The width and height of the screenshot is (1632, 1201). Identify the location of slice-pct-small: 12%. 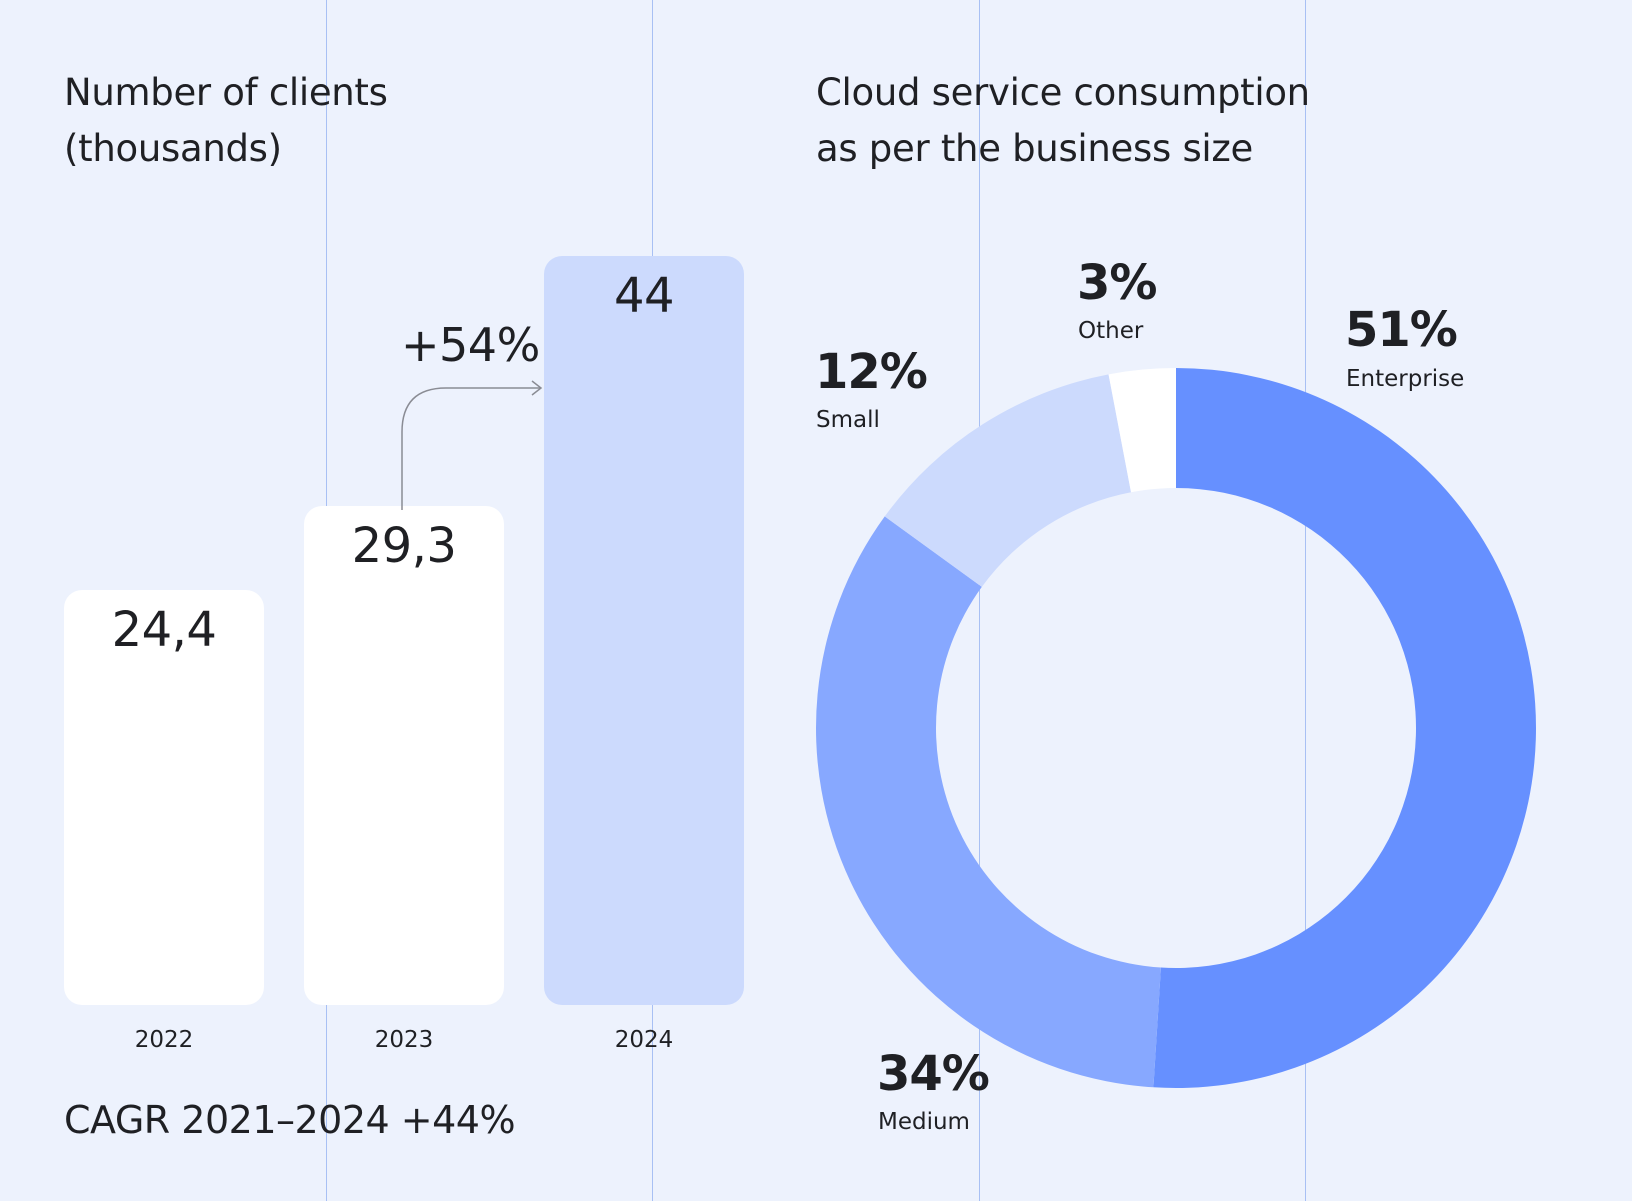
(871, 372).